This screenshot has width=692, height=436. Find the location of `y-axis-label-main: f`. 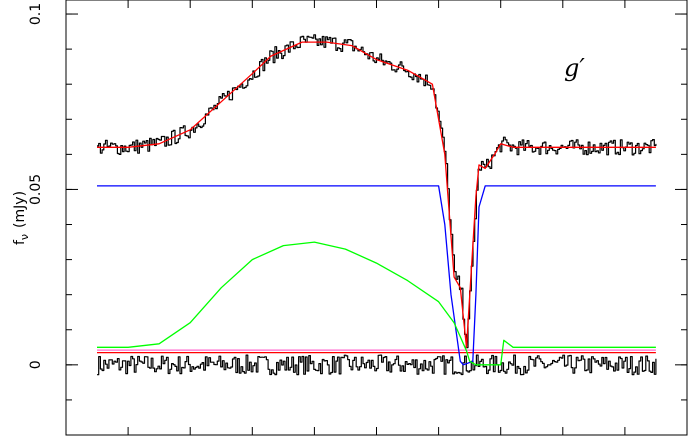

y-axis-label-main: f is located at coordinates (20, 242).